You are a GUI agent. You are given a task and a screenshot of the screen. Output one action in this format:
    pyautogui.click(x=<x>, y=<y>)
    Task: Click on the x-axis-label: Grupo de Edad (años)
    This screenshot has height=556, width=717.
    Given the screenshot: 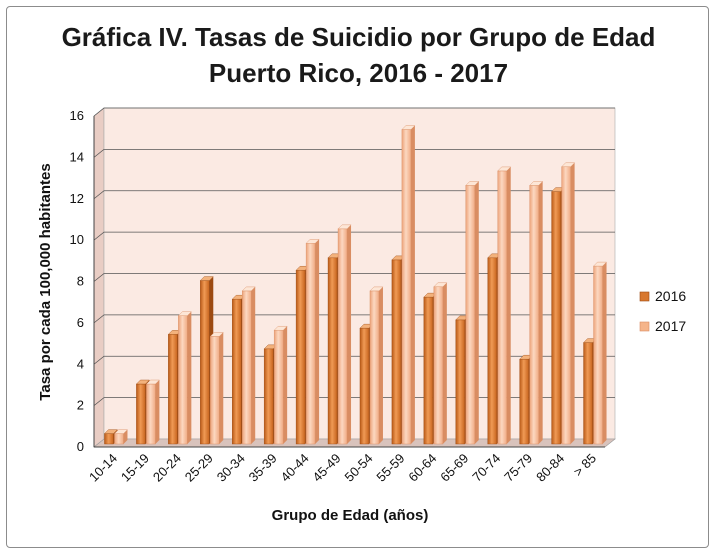 What is the action you would take?
    pyautogui.click(x=350, y=515)
    